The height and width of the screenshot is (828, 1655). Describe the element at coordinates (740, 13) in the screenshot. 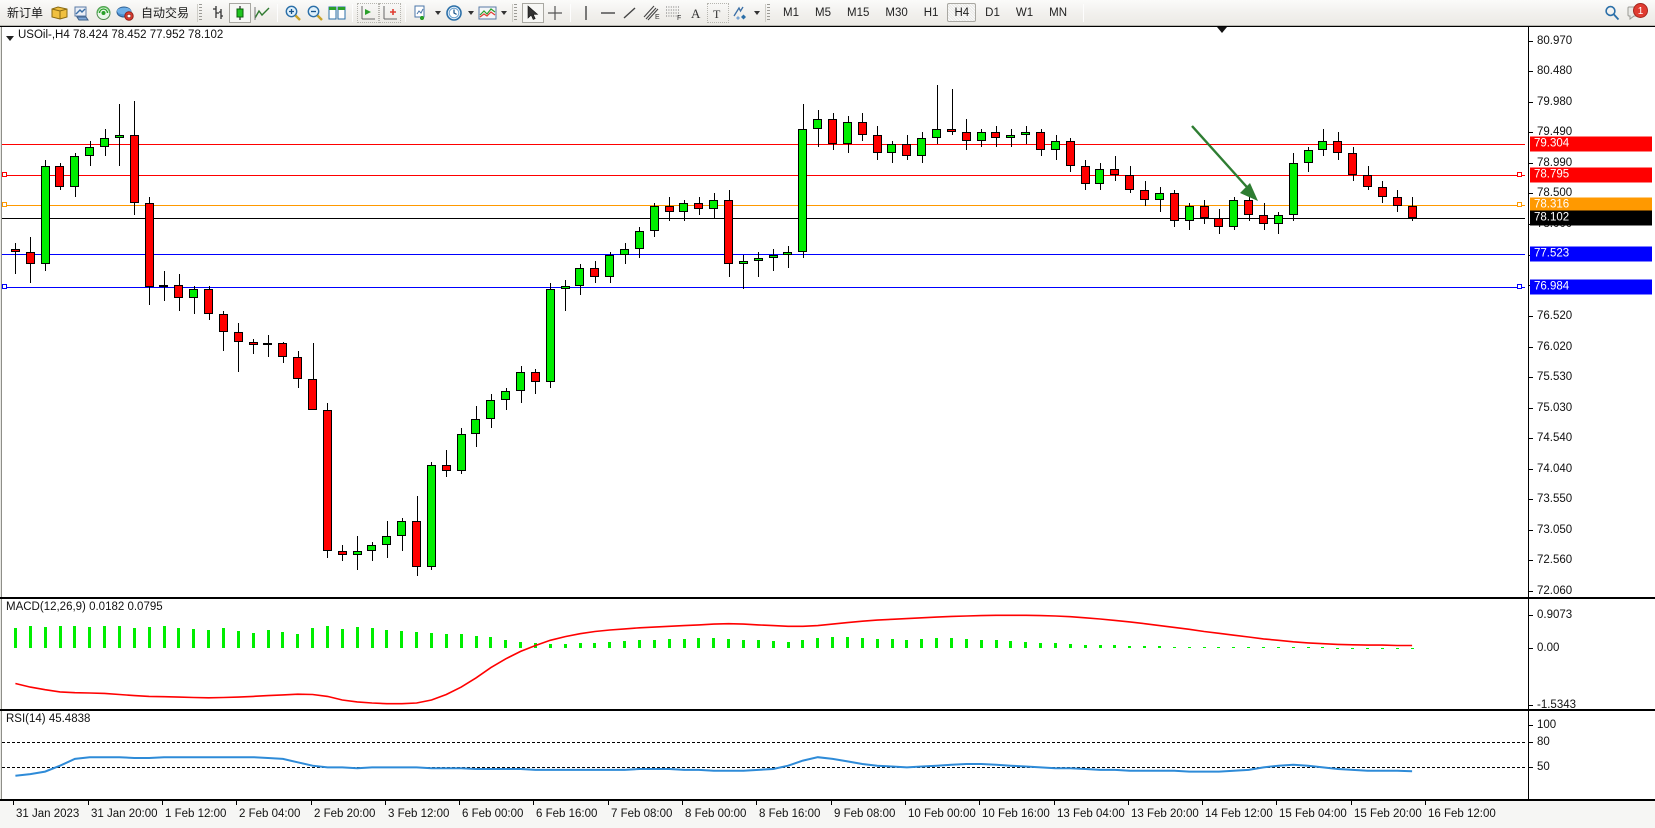

I see `drawing-tools-icon` at that location.